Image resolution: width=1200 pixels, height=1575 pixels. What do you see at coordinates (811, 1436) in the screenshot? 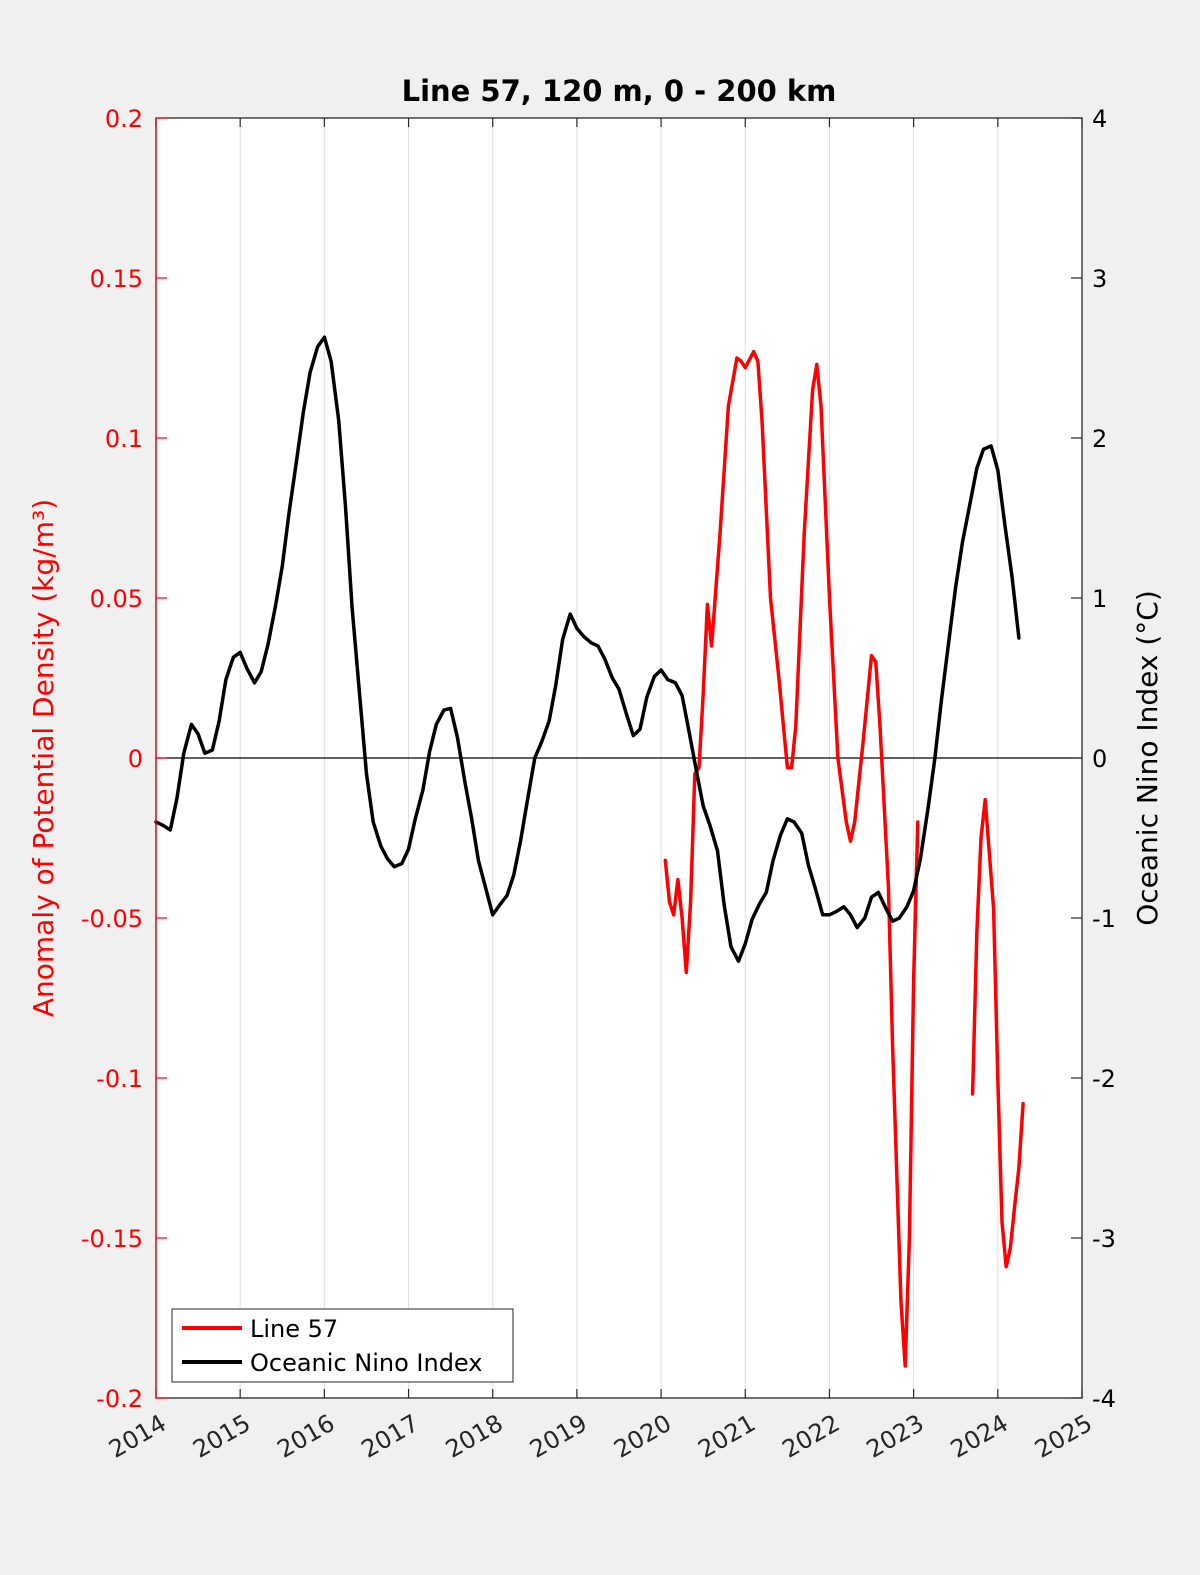
I see `x-tick-label: 2022` at bounding box center [811, 1436].